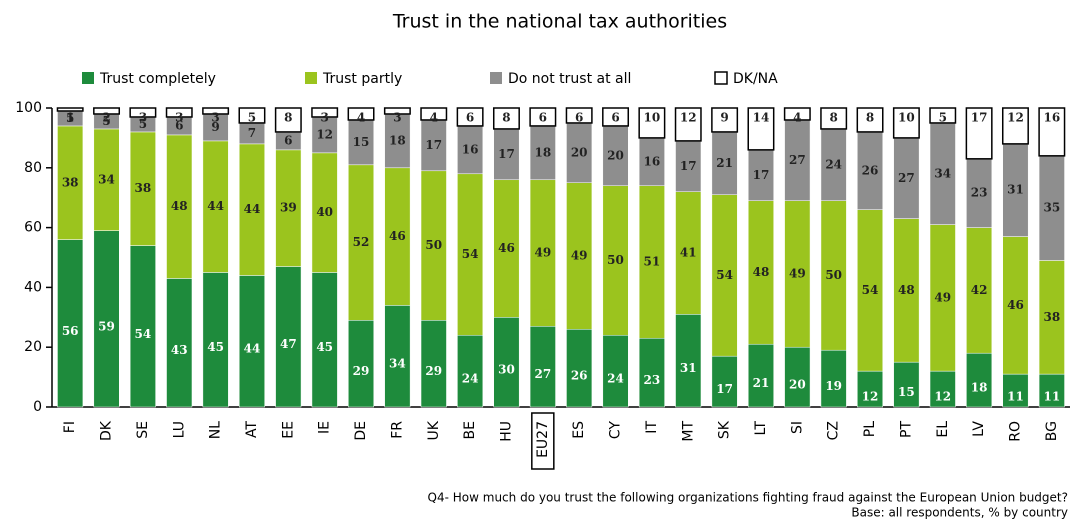 The width and height of the screenshot is (1073, 522). What do you see at coordinates (761, 118) in the screenshot?
I see `value-label: 14` at bounding box center [761, 118].